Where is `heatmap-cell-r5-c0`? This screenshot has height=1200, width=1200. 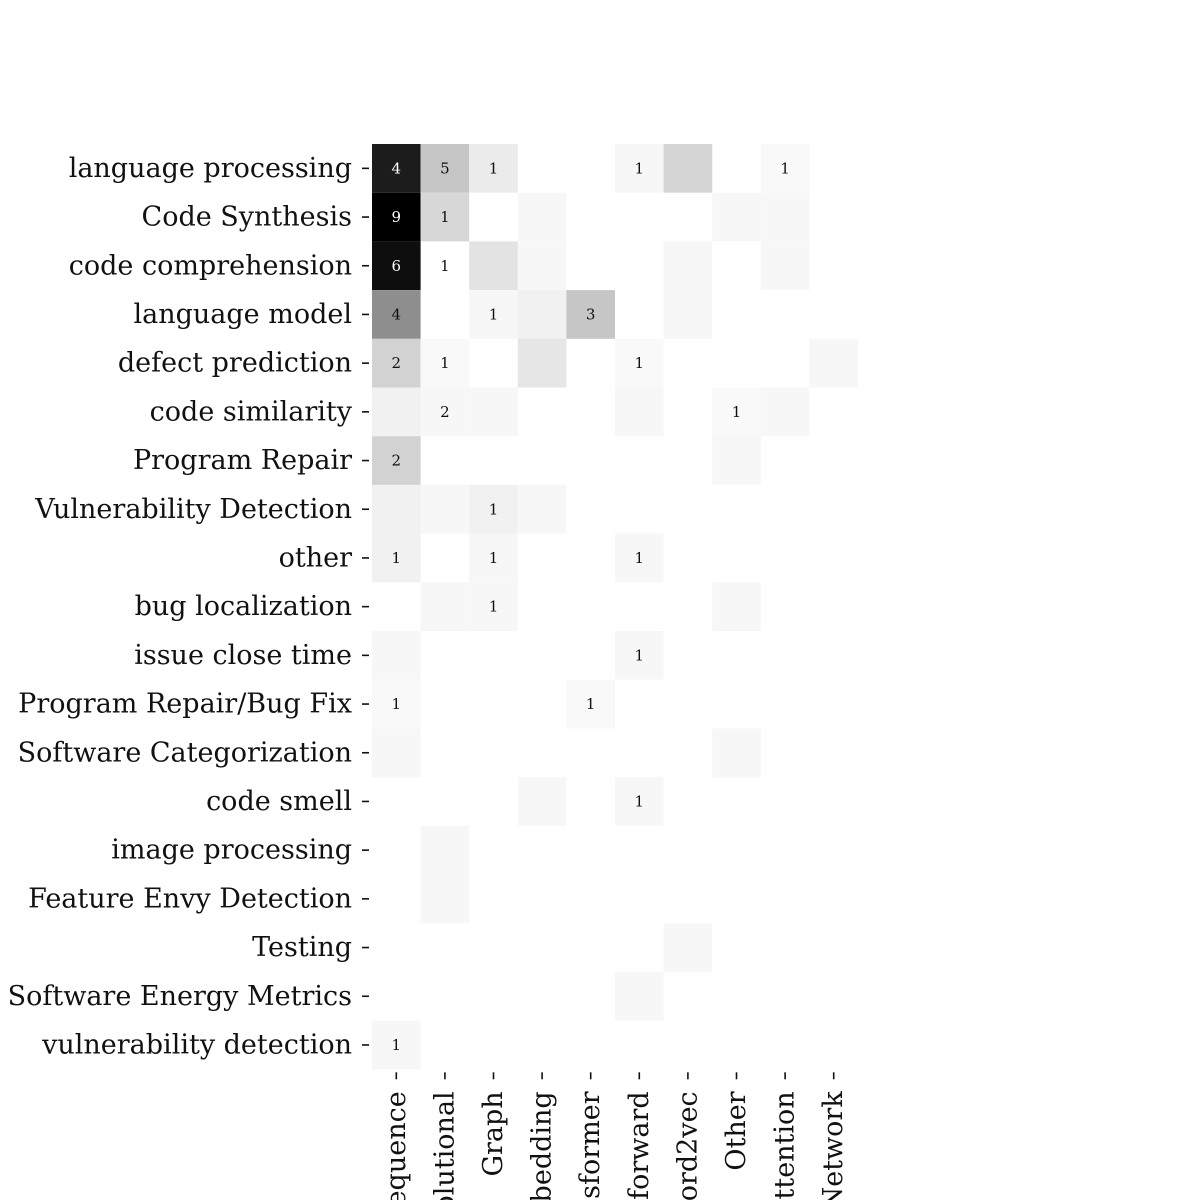
heatmap-cell-r5-c0 is located at coordinates (396, 412).